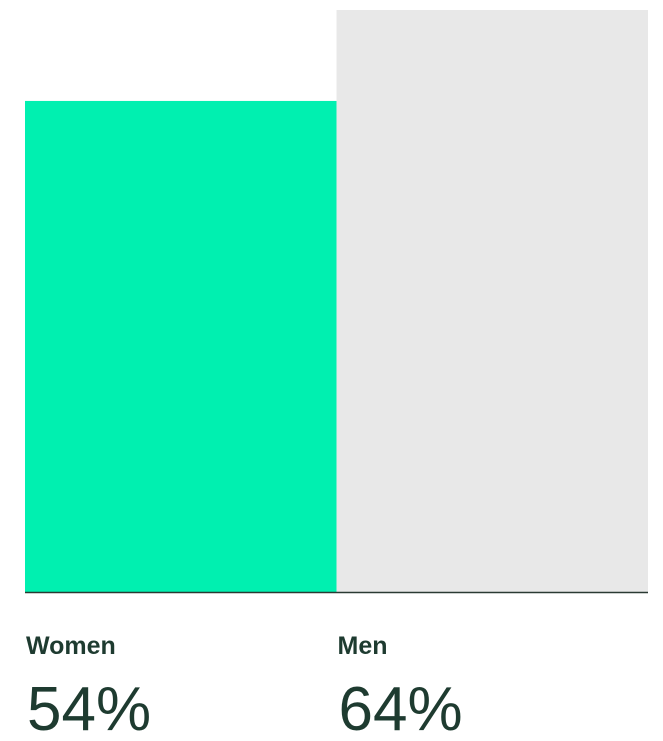 The width and height of the screenshot is (663, 741). Describe the element at coordinates (89, 708) in the screenshot. I see `value-label: 54%` at that location.